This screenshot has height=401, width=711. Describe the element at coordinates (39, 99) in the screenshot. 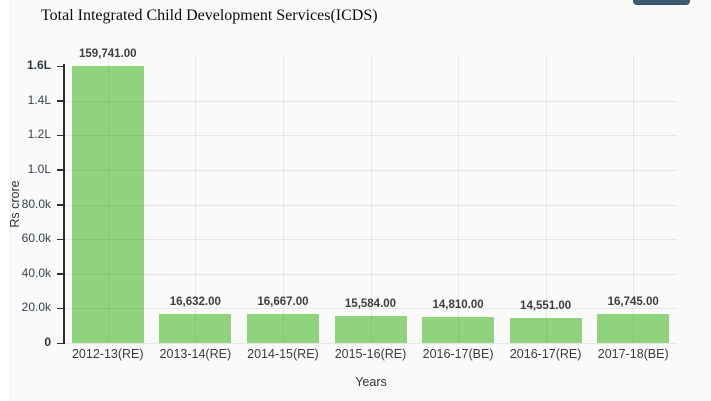

I see `y-axis-tick-label: 1.4L` at that location.